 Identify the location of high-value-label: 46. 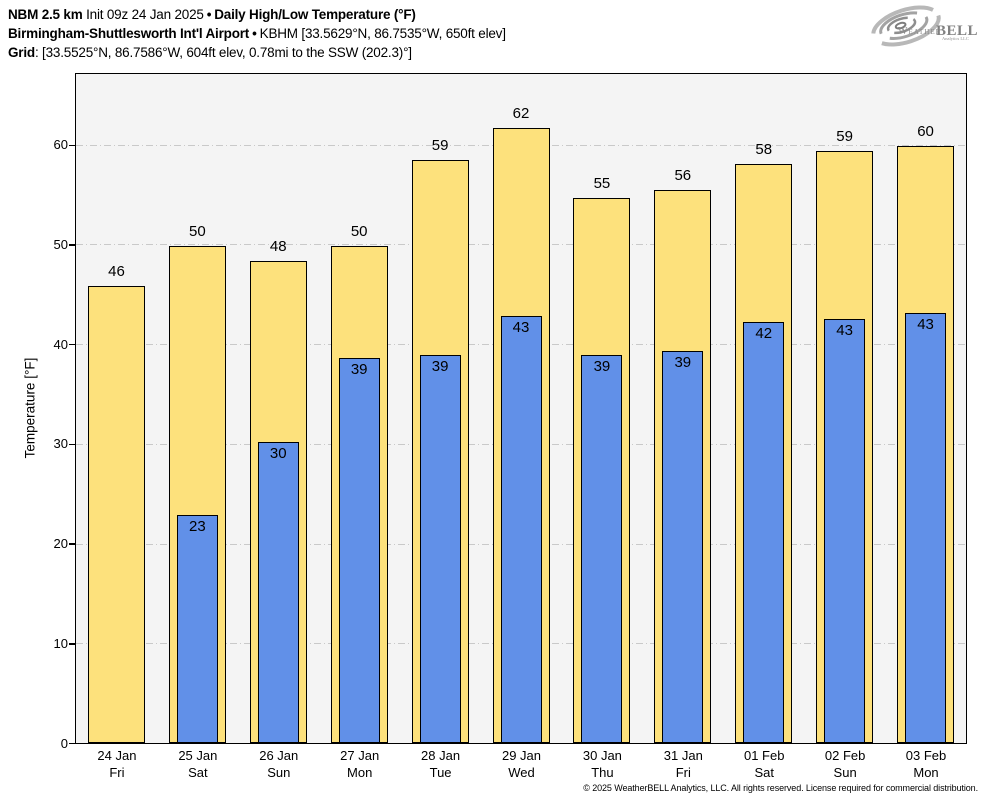
(116, 272).